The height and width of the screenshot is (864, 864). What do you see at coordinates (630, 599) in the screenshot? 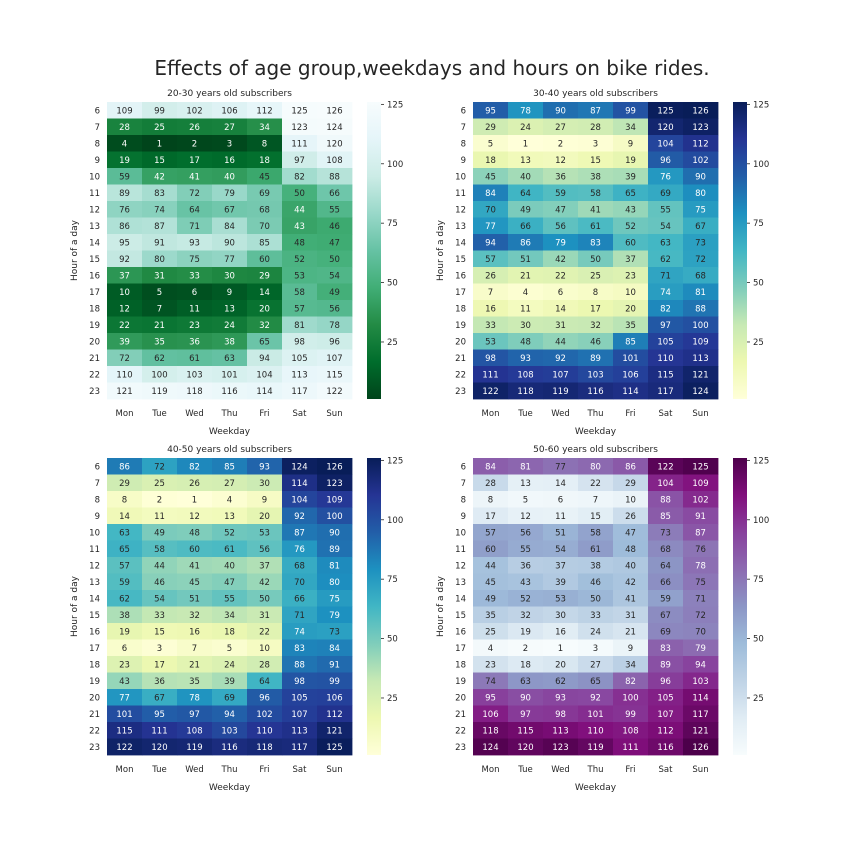
I see `cell-value-label: 41` at bounding box center [630, 599].